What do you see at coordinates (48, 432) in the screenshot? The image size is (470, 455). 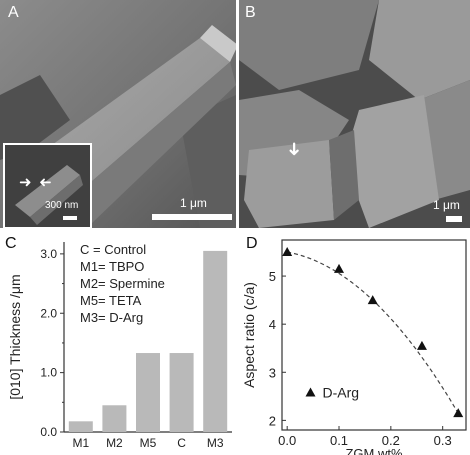 I see `c-y-tick-label: 0.0` at bounding box center [48, 432].